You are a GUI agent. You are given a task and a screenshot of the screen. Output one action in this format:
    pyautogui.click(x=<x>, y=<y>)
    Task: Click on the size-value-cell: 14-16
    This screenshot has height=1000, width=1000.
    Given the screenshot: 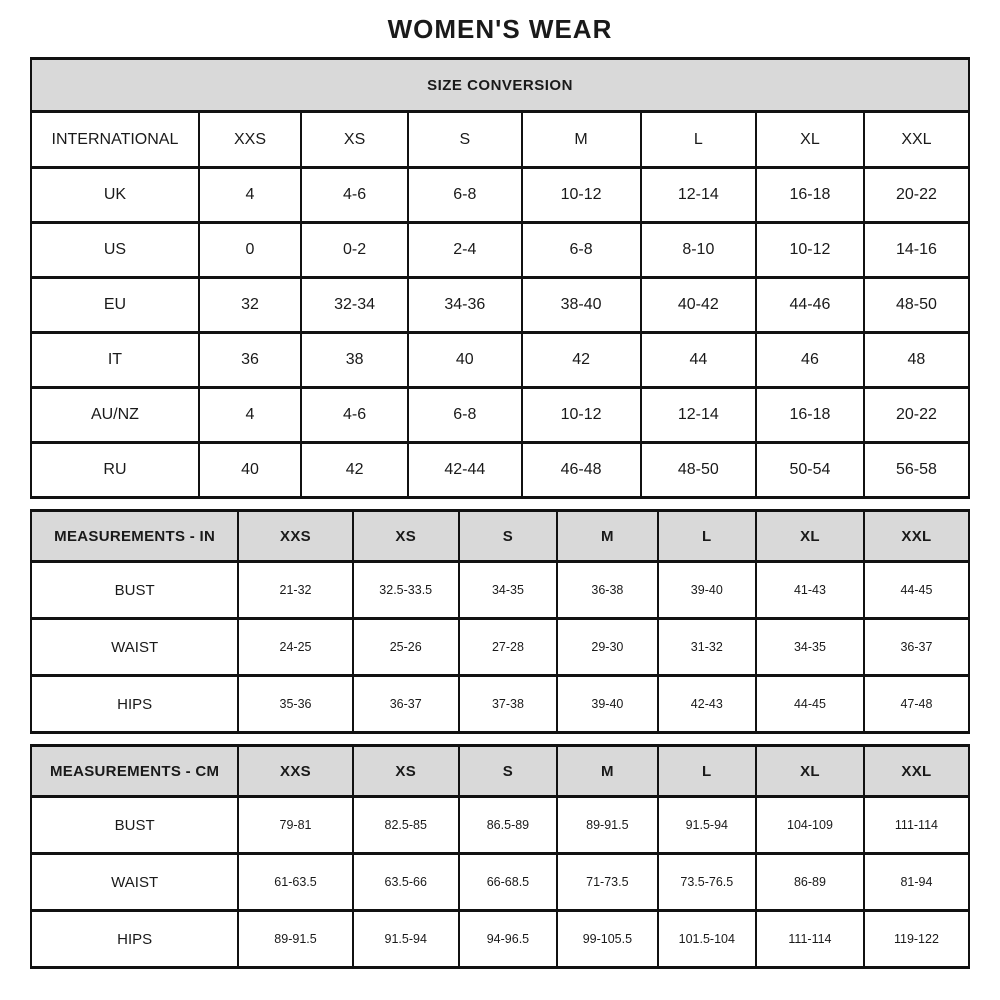 What is the action you would take?
    pyautogui.click(x=916, y=250)
    